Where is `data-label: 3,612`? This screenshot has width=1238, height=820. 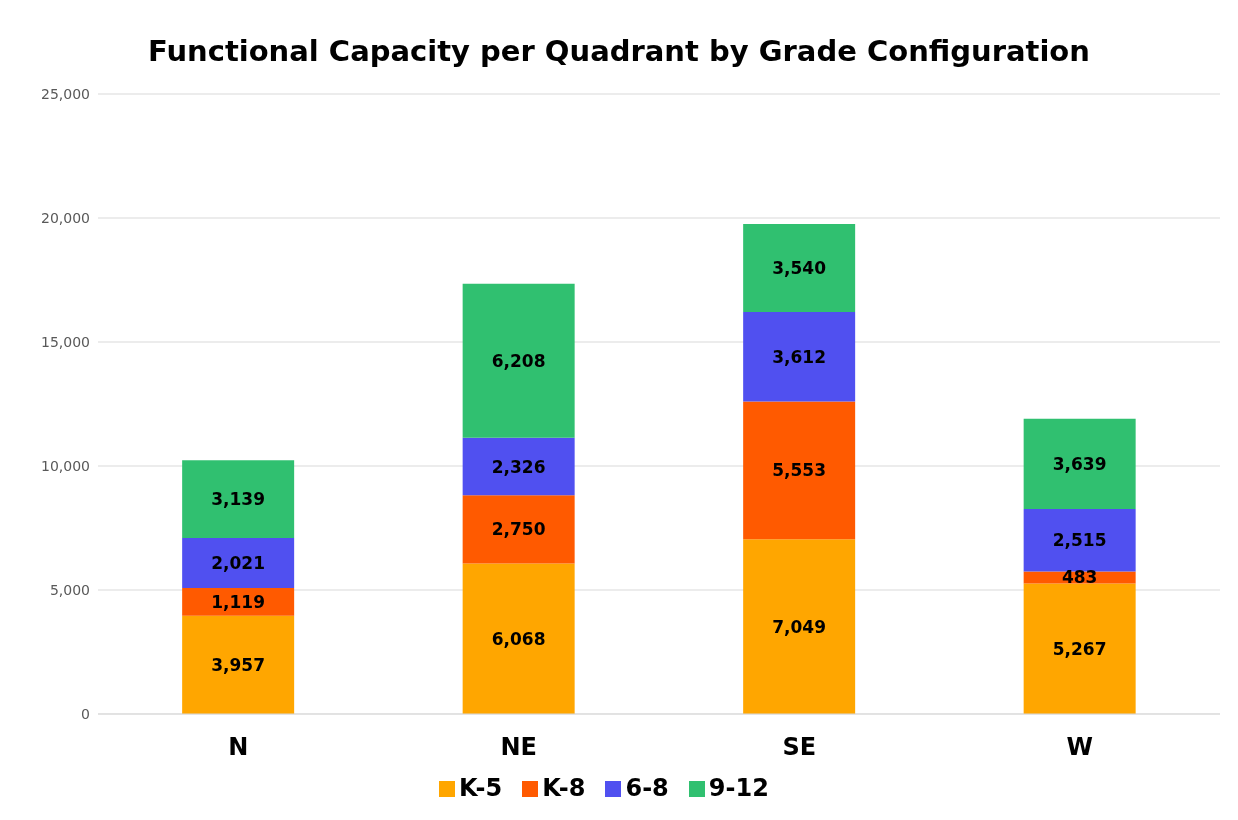 data-label: 3,612 is located at coordinates (799, 356).